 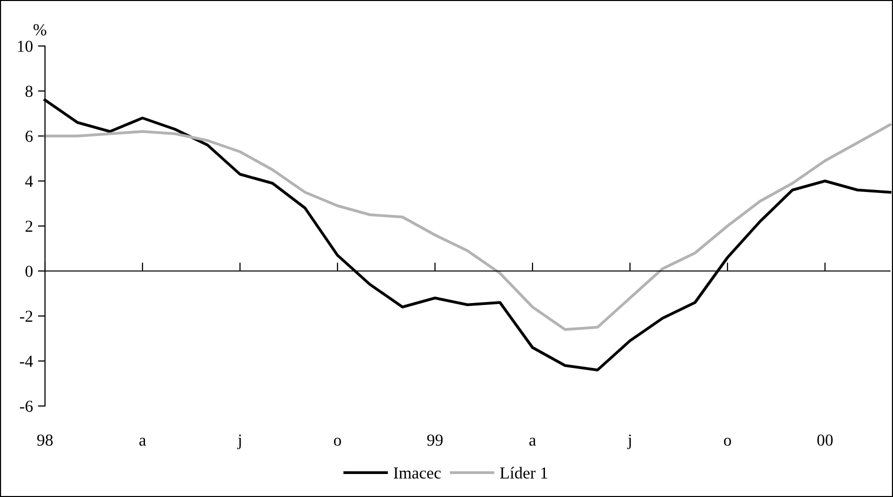 What do you see at coordinates (29, 271) in the screenshot?
I see `y-tick-label: 0` at bounding box center [29, 271].